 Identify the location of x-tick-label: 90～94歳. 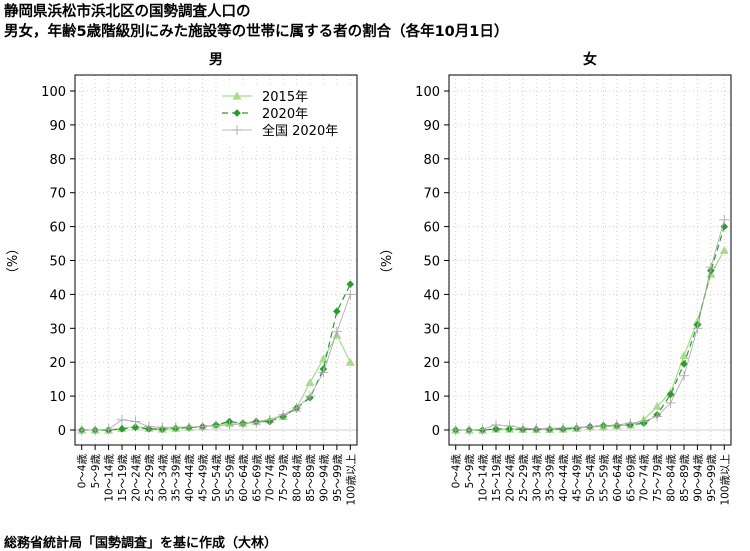
(324, 478).